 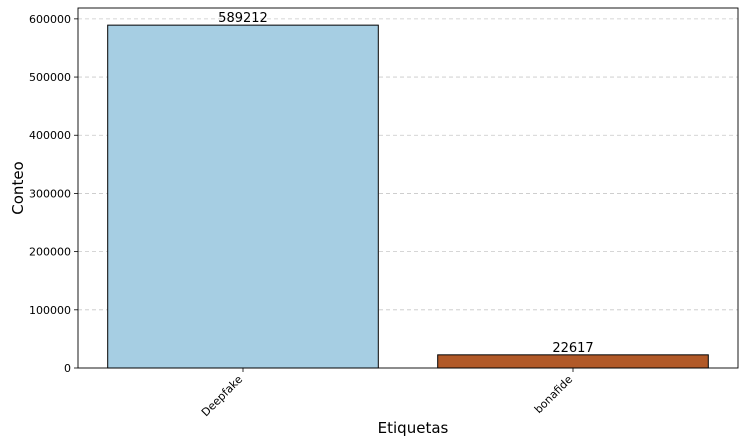 What do you see at coordinates (553, 394) in the screenshot?
I see `x-tick-label: bonafide` at bounding box center [553, 394].